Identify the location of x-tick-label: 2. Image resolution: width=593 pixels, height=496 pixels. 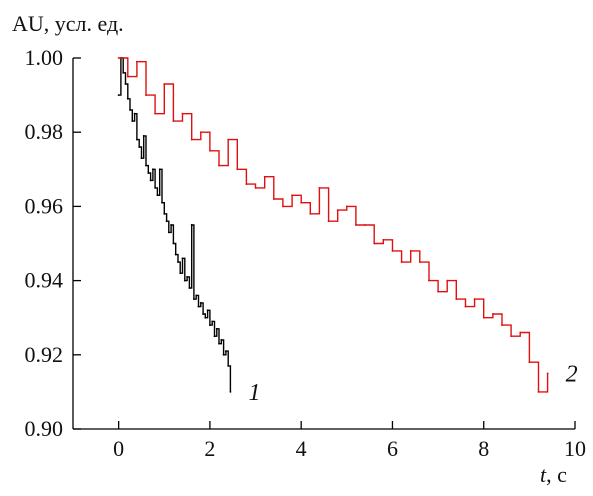
(209, 448).